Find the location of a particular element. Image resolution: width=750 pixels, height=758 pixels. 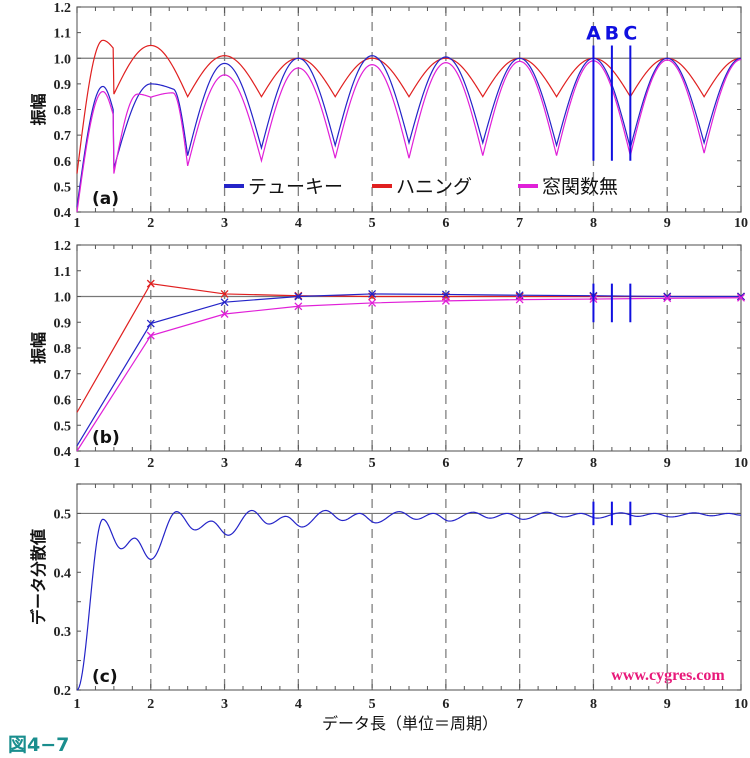

marker-label-b: B is located at coordinates (612, 33).